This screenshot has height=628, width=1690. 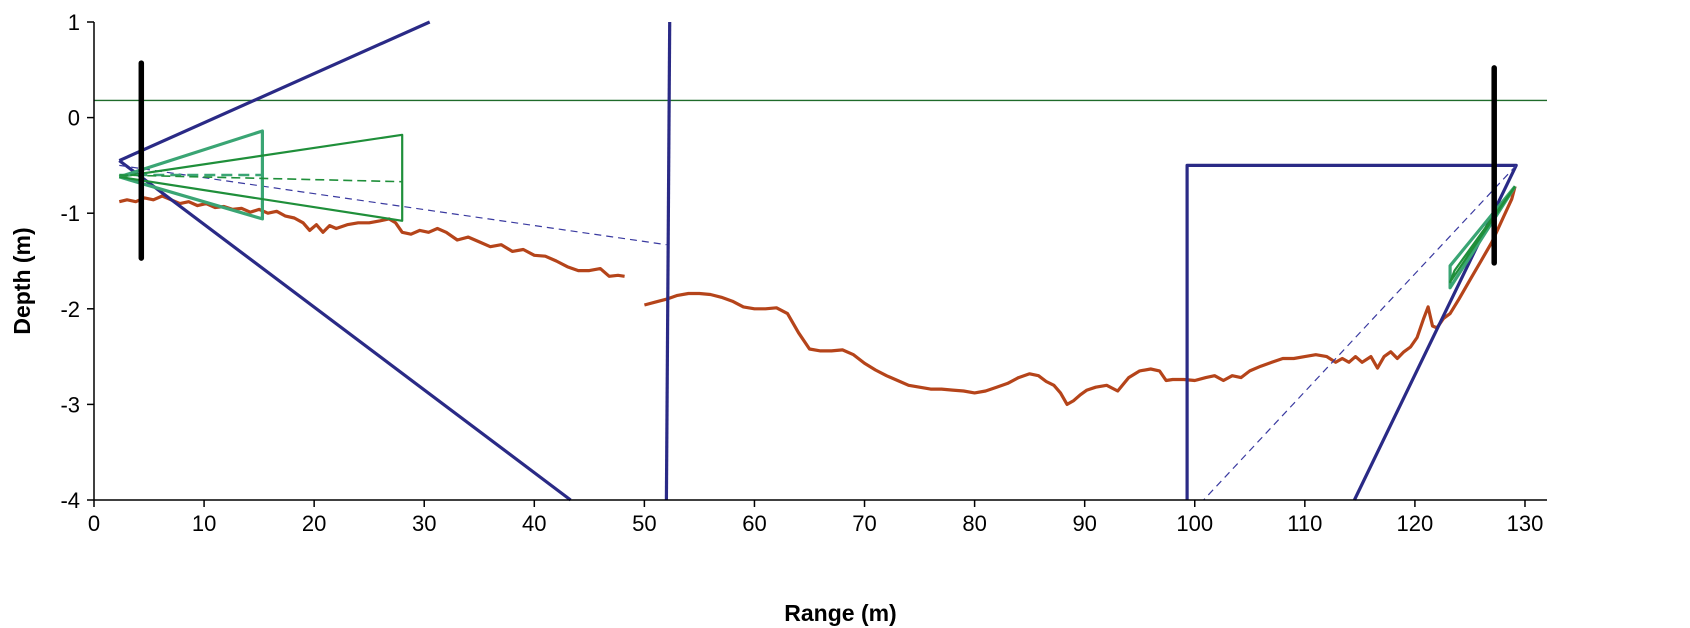 I want to click on x-tick-label: 130, so click(x=1525, y=523).